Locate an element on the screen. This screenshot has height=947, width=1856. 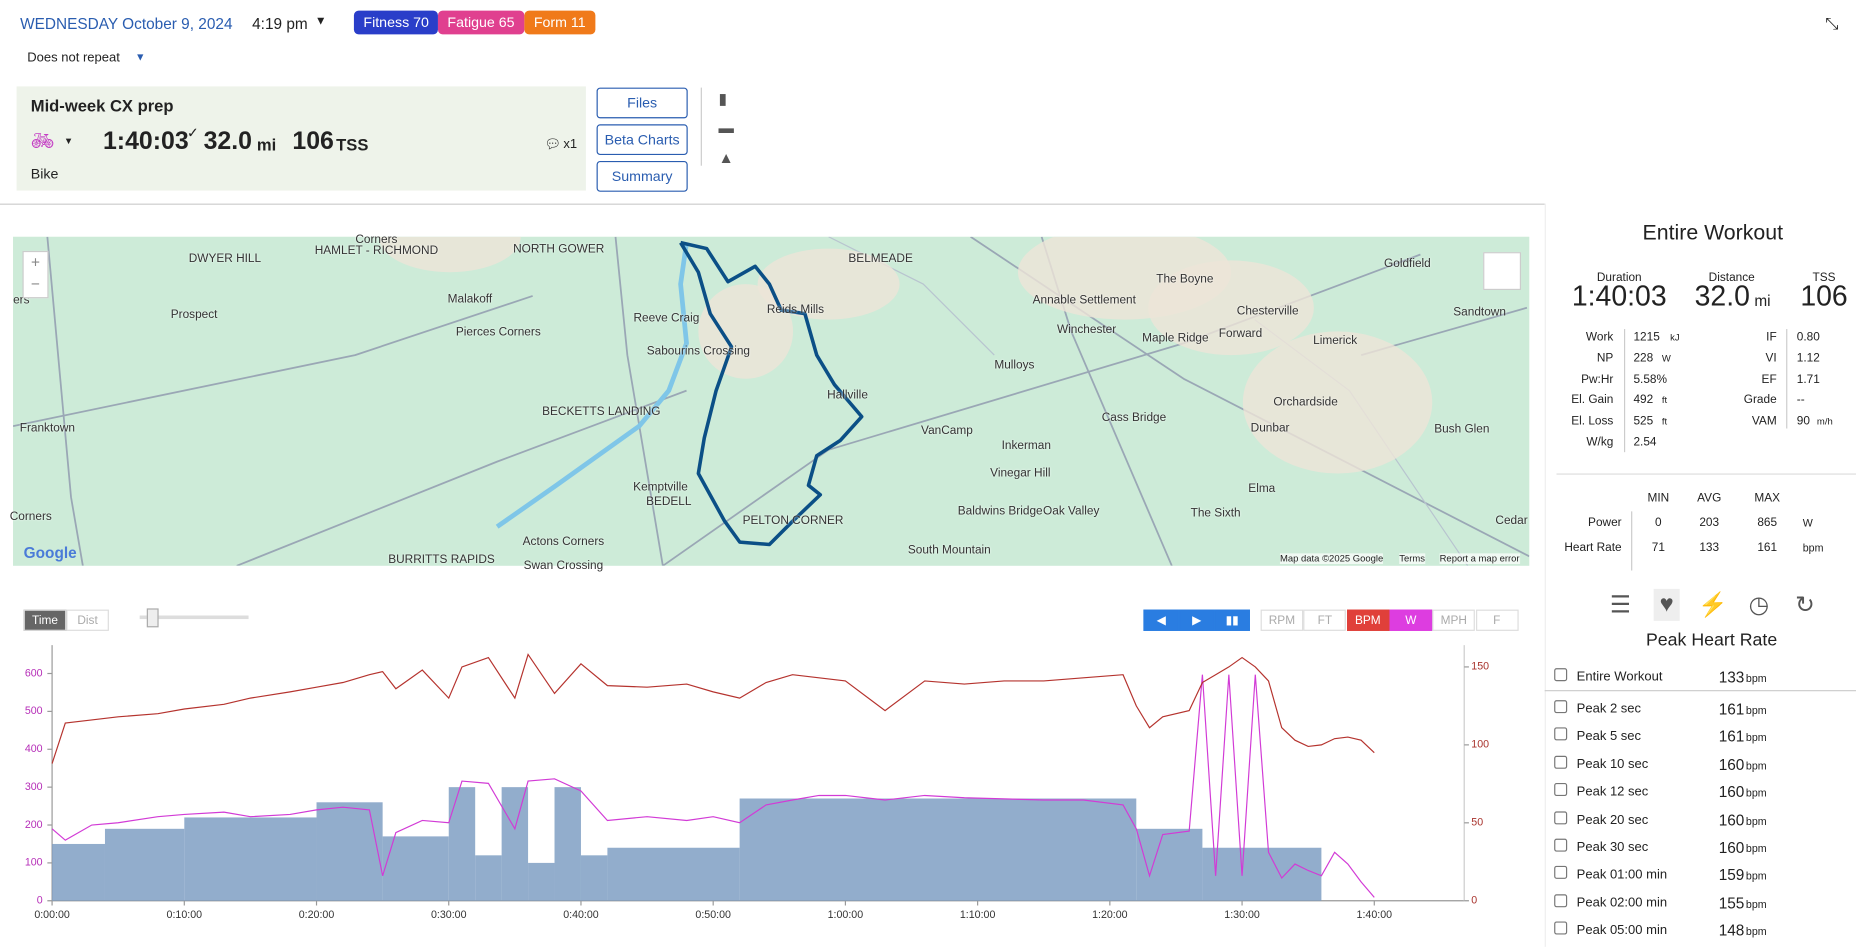
bike-icon: 🚲︎ is located at coordinates (42, 141).